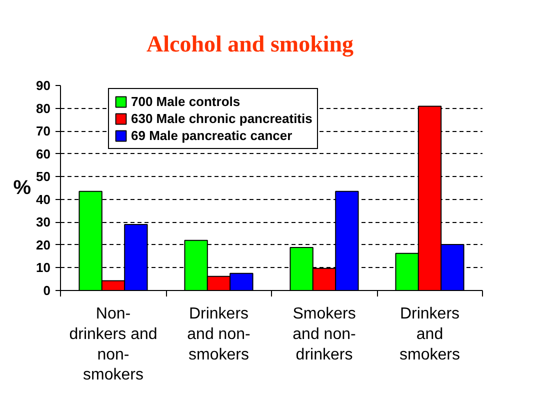 The width and height of the screenshot is (534, 404). I want to click on y-axis-title: %, so click(22, 188).